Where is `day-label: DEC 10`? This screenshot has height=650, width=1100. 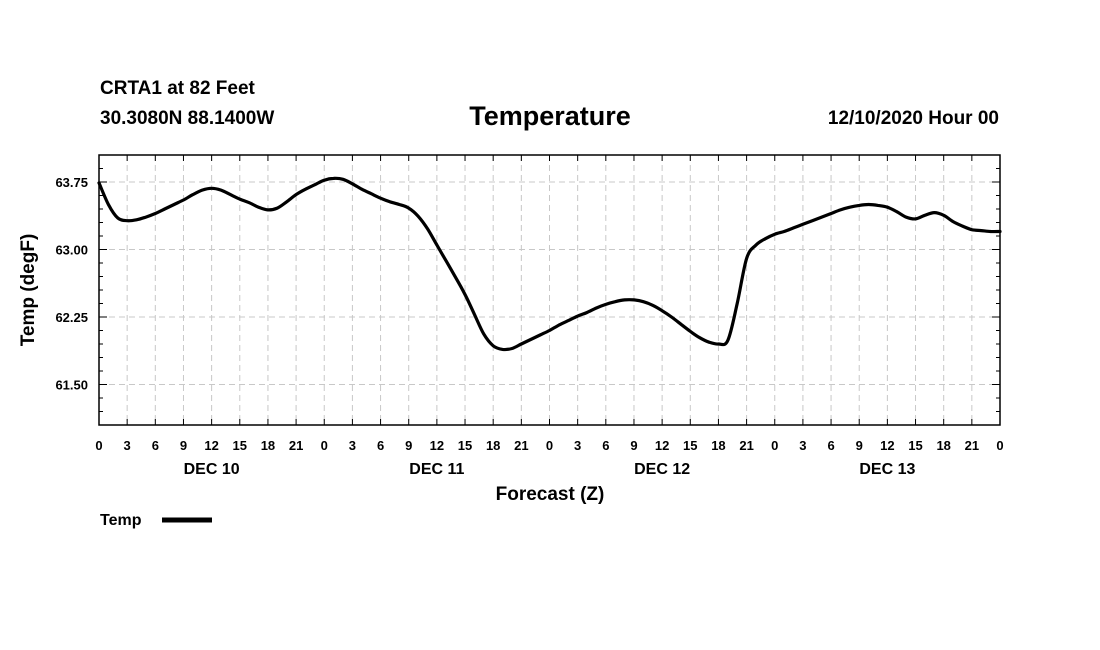
day-label: DEC 10 is located at coordinates (212, 469).